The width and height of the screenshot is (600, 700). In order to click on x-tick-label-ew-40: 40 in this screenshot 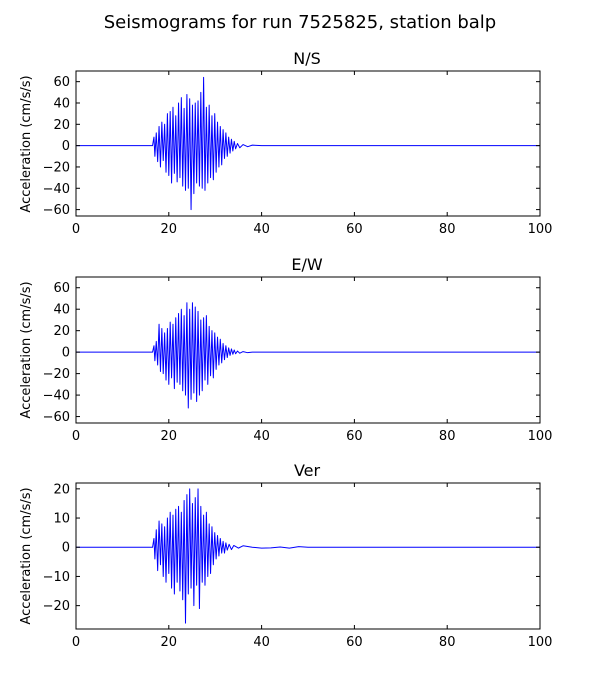, I will do `click(261, 436)`.